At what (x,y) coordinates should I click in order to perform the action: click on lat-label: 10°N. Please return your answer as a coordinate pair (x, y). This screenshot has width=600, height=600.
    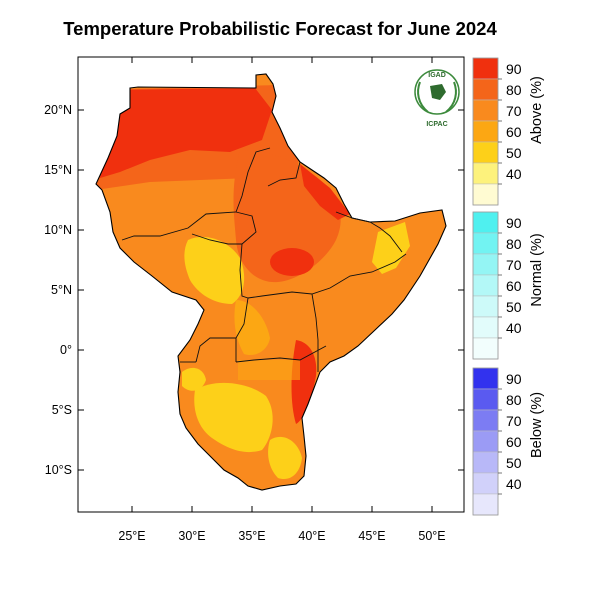
    Looking at the image, I should click on (58, 230).